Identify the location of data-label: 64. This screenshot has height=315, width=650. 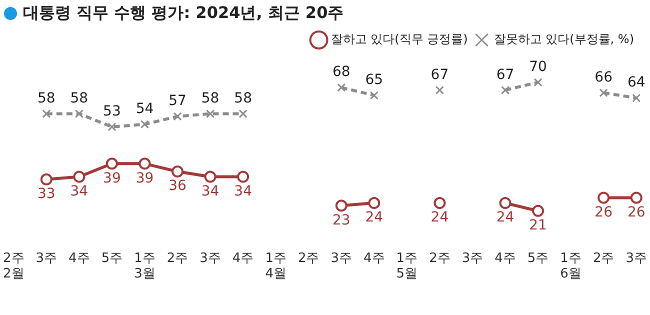
(636, 82).